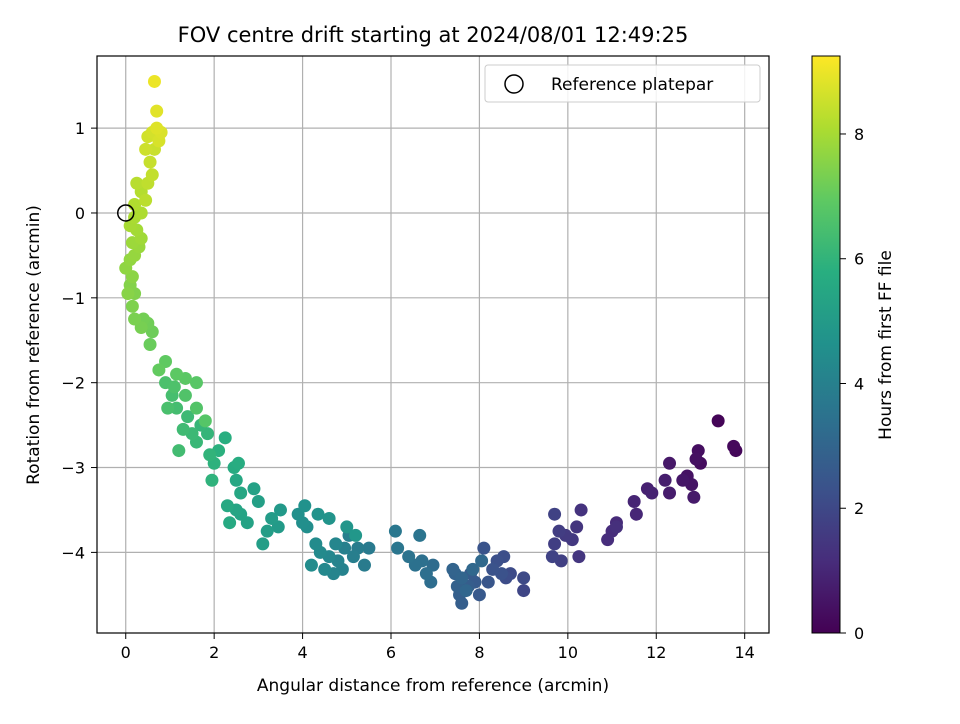 Image resolution: width=960 pixels, height=724 pixels. I want to click on y-tick-label: 1, so click(80, 128).